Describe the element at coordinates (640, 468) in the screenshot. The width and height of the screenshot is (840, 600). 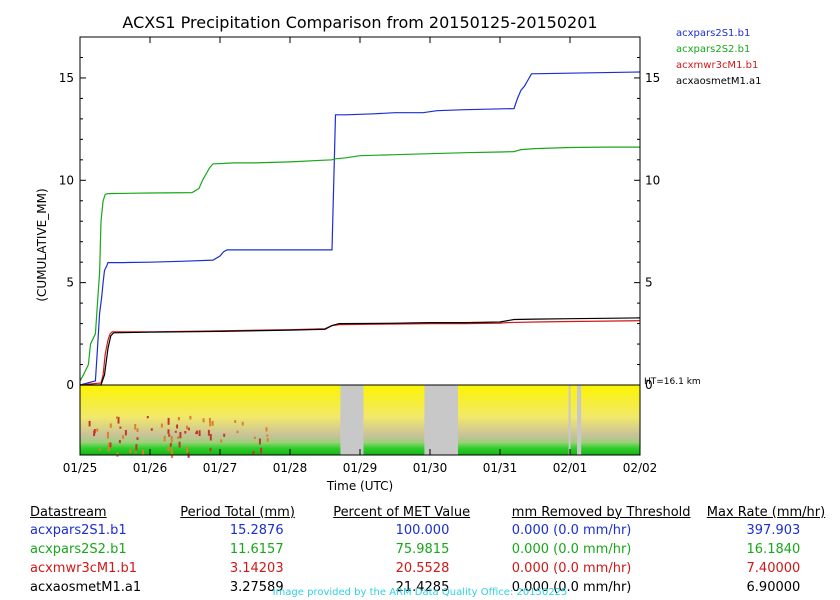
I see `x-tick-label: 02/02` at that location.